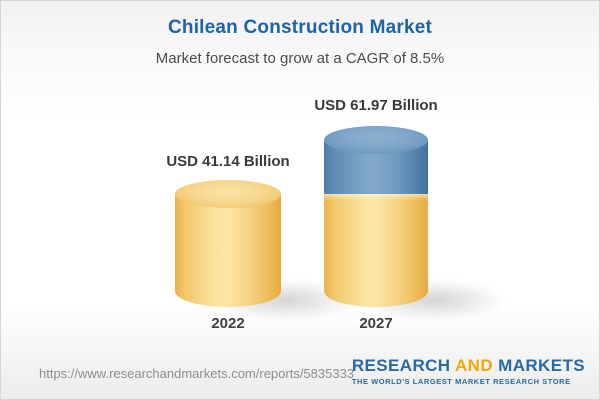  What do you see at coordinates (300, 27) in the screenshot?
I see `chart-title: Chilean Construction Market` at bounding box center [300, 27].